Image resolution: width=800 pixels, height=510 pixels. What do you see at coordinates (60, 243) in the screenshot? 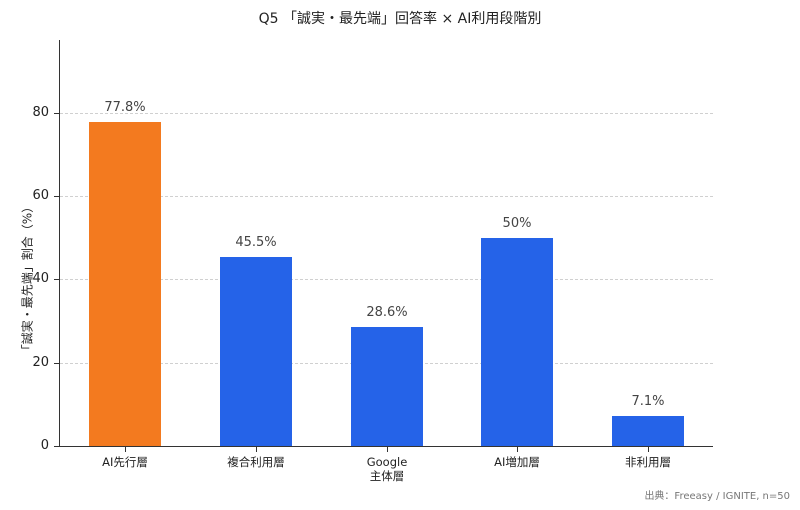
I see `y-axis-line` at bounding box center [60, 243].